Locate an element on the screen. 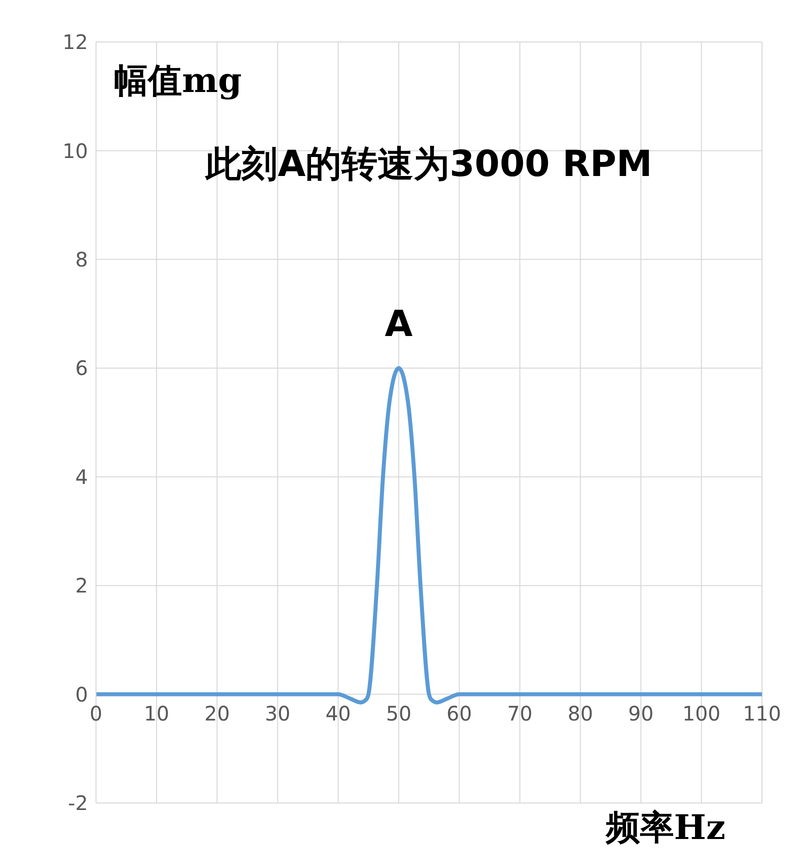 Image resolution: width=790 pixels, height=861 pixels. y-tick-label: 2 is located at coordinates (81, 586).